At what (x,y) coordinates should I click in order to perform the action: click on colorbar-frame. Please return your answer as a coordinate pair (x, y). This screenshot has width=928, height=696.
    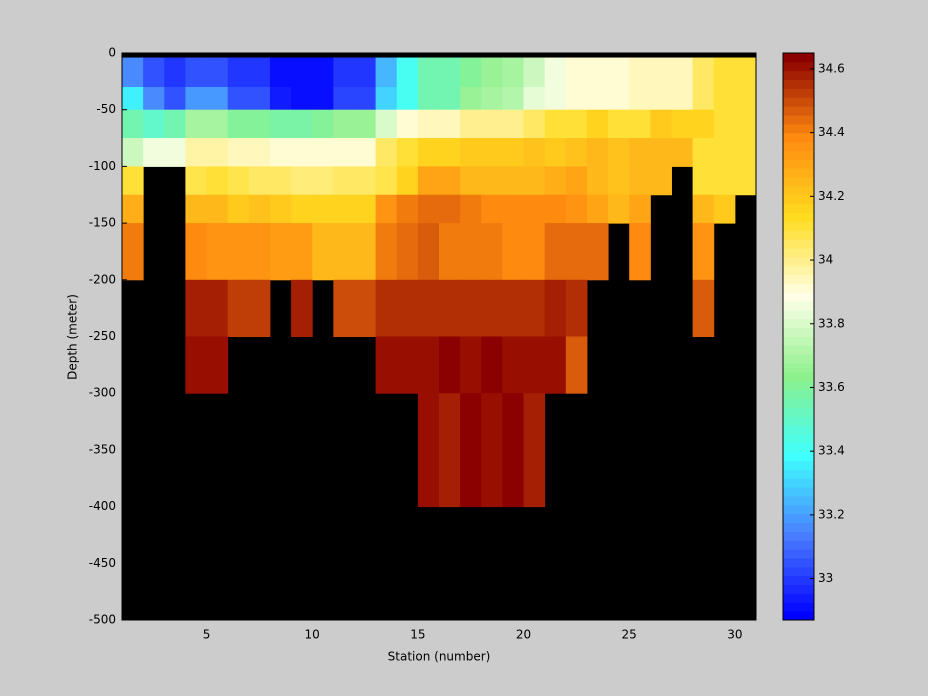
    Looking at the image, I should click on (798, 336).